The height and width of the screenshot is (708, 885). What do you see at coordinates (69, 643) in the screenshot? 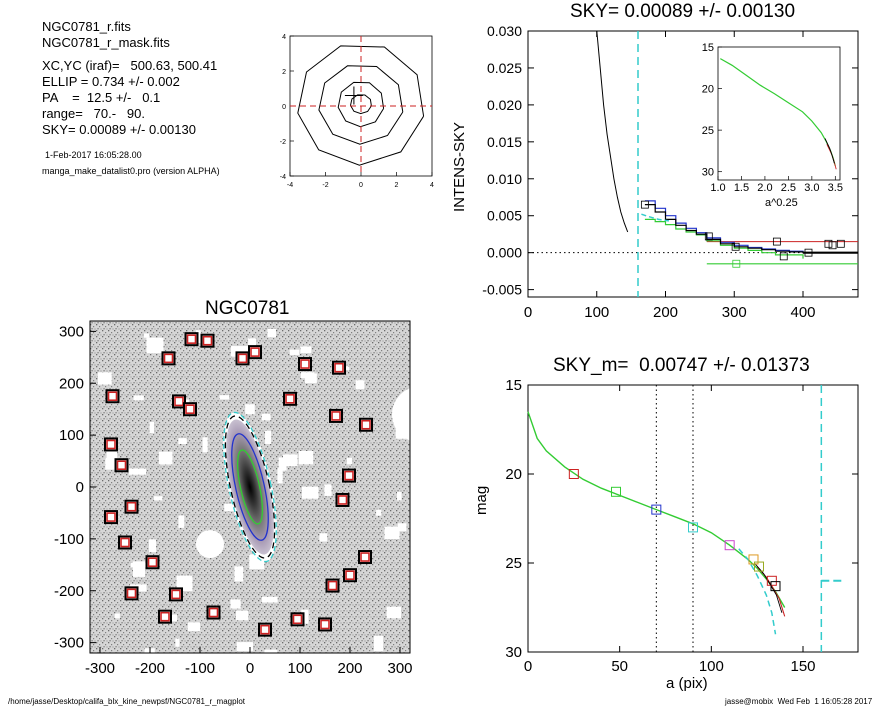
I see `galaxy-ytick-label: -300` at bounding box center [69, 643].